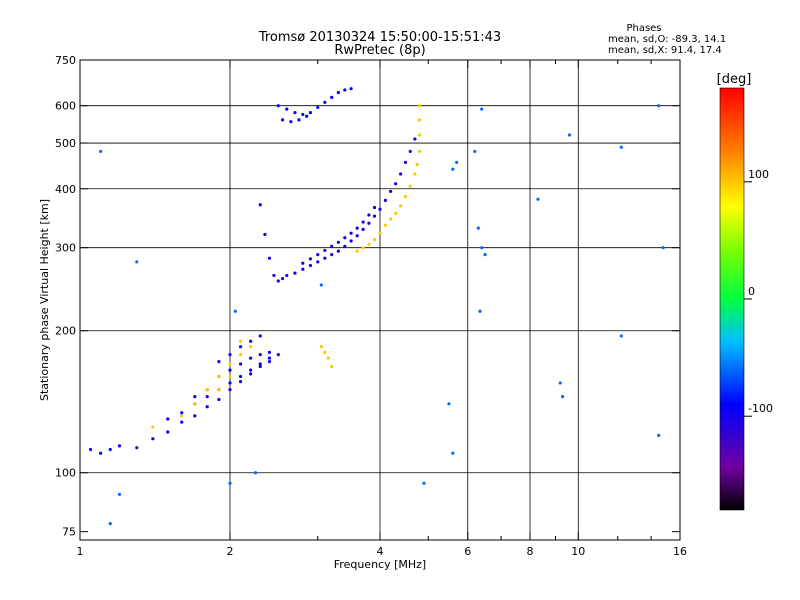  I want to click on colorbar-ticks: 100 0 -100, so click(758, 292).